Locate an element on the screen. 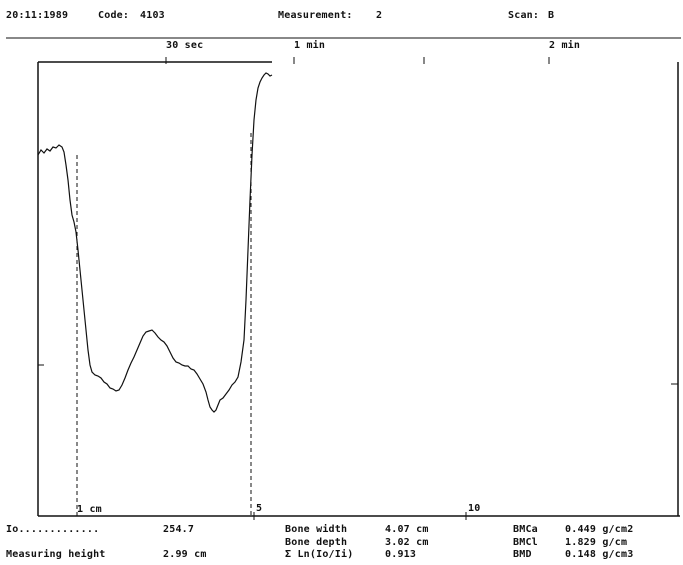 Image resolution: width=683 pixels, height=565 pixels. measurement-value: 2 is located at coordinates (379, 15).